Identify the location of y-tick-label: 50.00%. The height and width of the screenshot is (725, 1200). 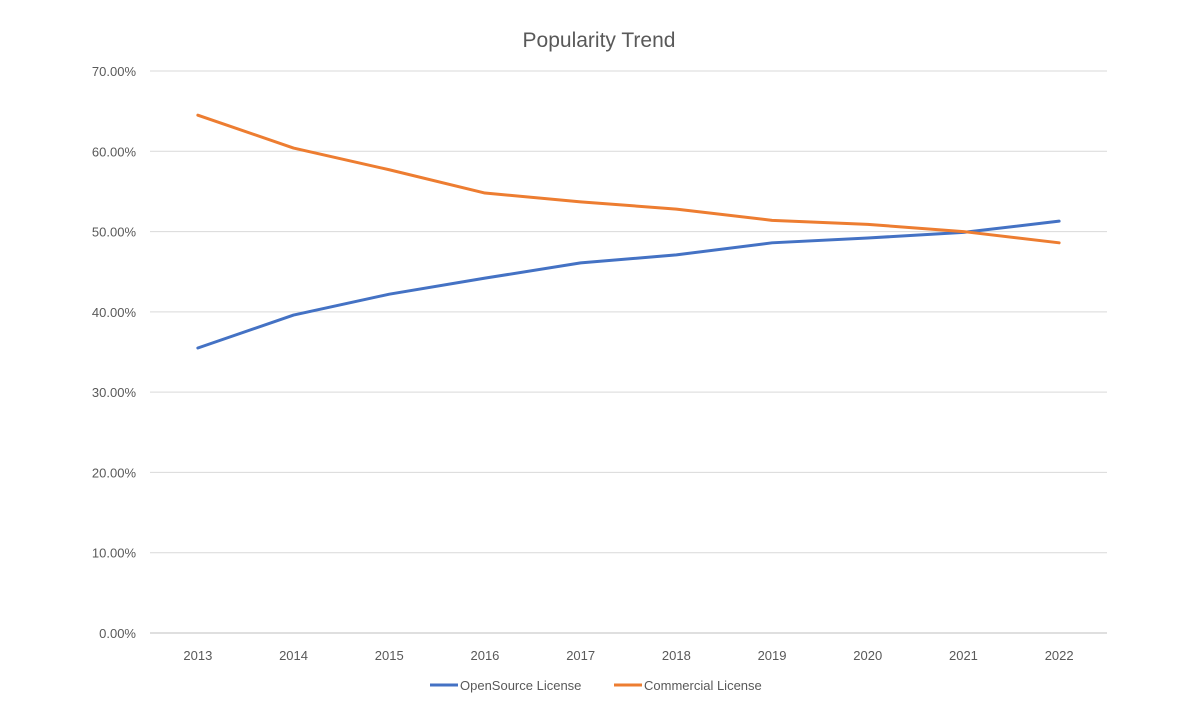
(114, 232).